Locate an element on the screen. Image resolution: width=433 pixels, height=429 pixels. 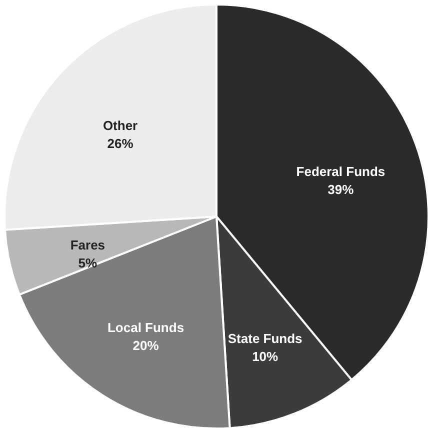
slice-label: State Funds is located at coordinates (265, 338).